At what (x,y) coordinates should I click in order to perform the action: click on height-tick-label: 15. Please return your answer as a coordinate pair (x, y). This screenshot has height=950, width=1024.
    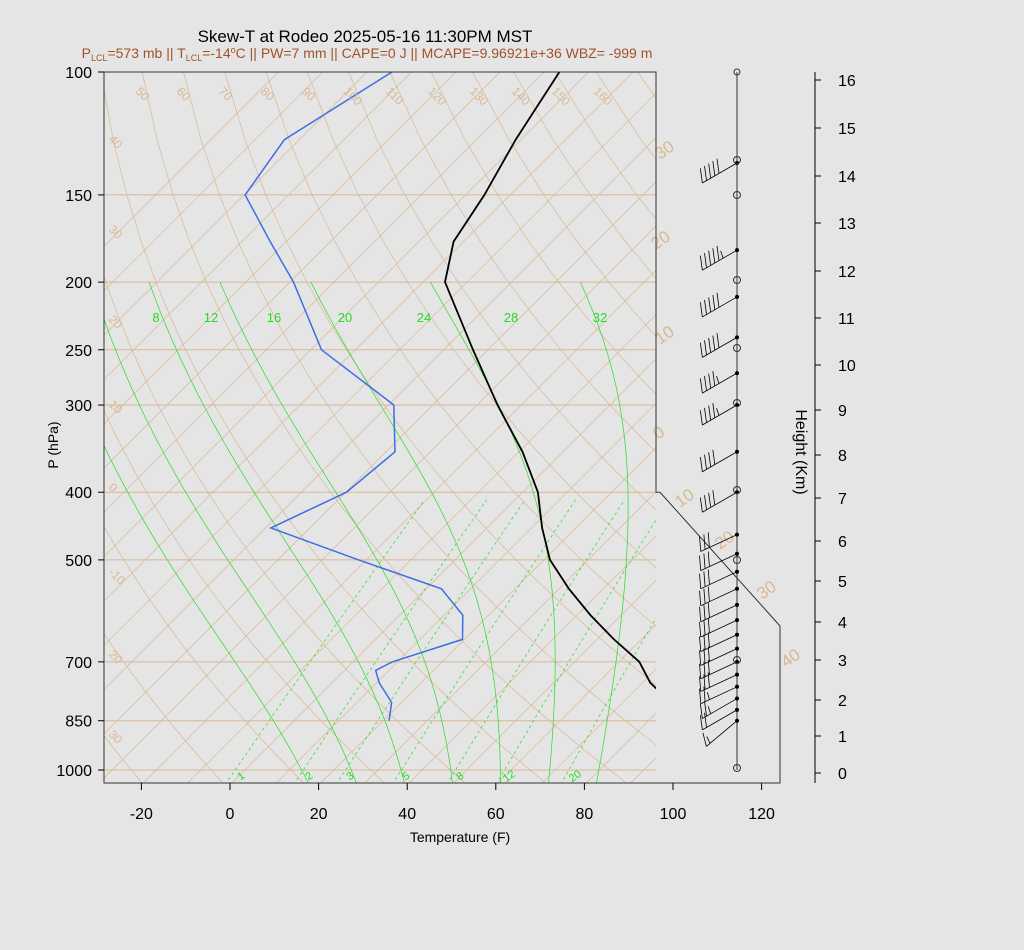
    Looking at the image, I should click on (847, 129).